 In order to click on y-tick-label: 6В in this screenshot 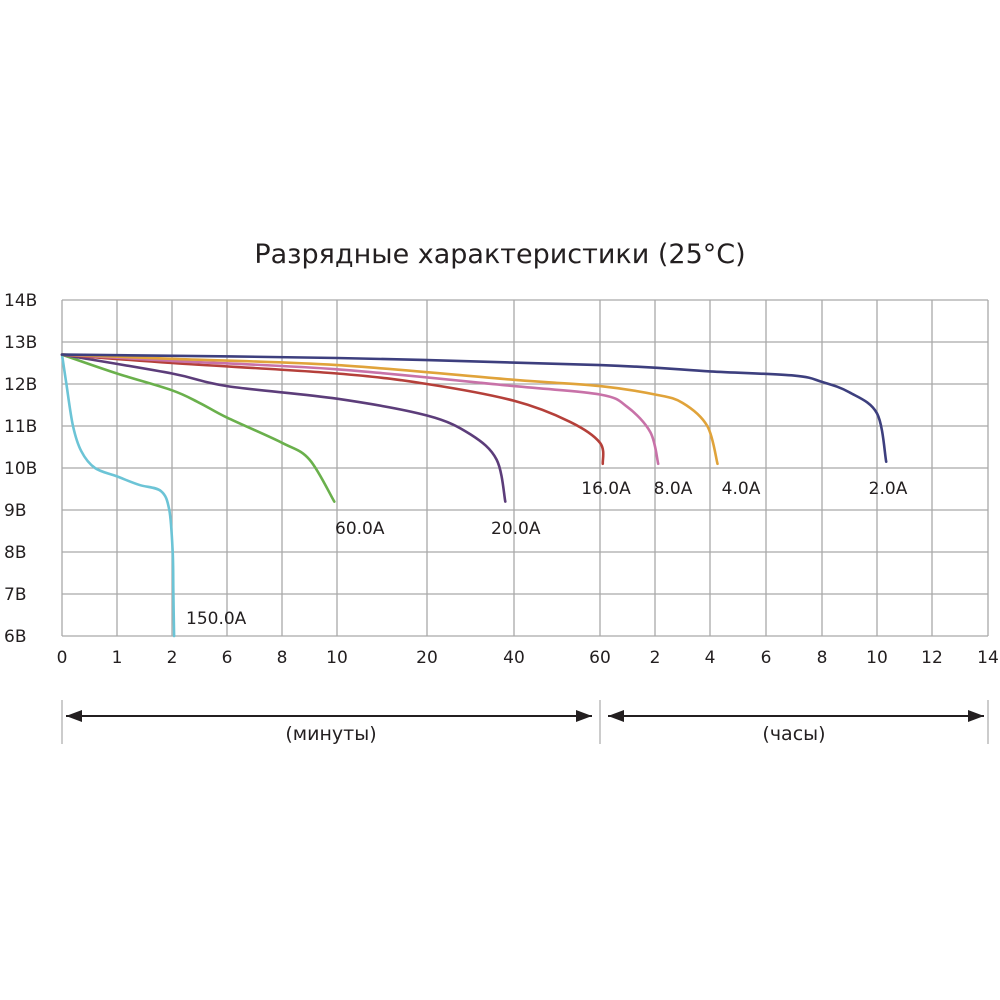, I will do `click(15, 637)`.